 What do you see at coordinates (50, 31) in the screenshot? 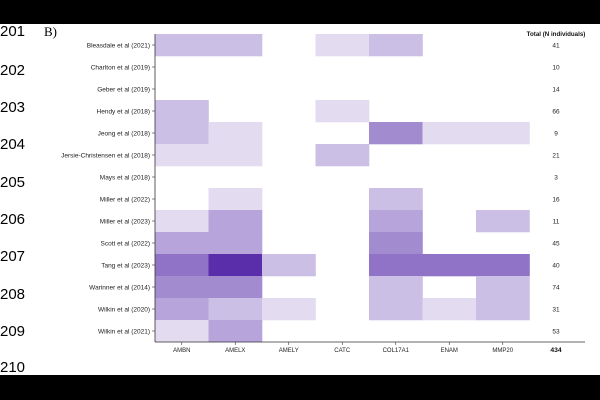
I see `panel-label: B)` at bounding box center [50, 31].